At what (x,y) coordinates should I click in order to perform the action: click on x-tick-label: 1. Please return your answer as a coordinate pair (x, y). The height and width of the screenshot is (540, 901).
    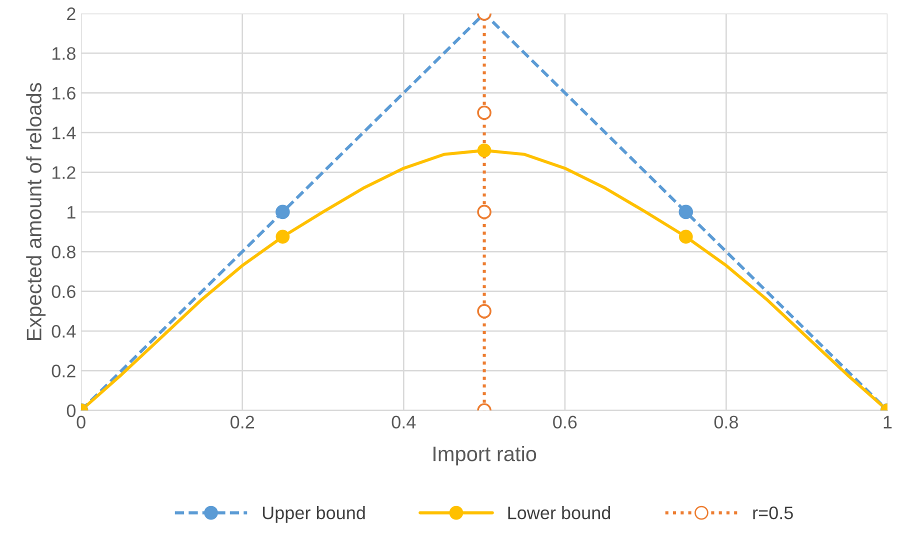
    Looking at the image, I should click on (888, 422).